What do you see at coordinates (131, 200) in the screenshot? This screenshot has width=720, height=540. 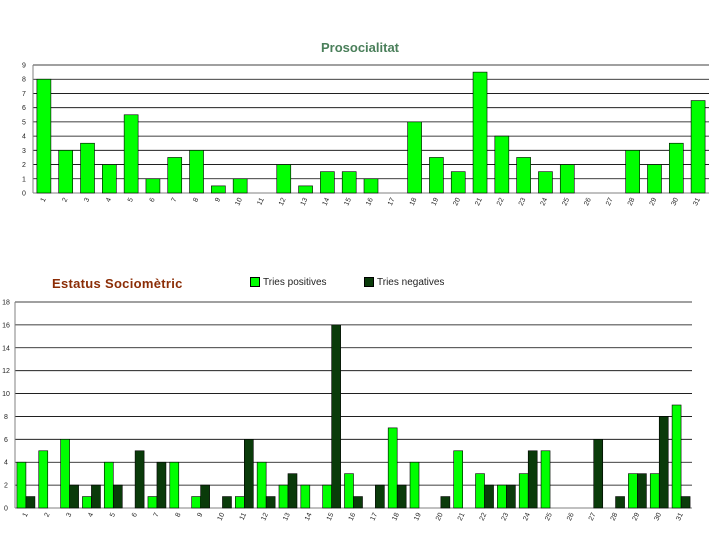 I see `chart1-xtick-label: 5` at bounding box center [131, 200].